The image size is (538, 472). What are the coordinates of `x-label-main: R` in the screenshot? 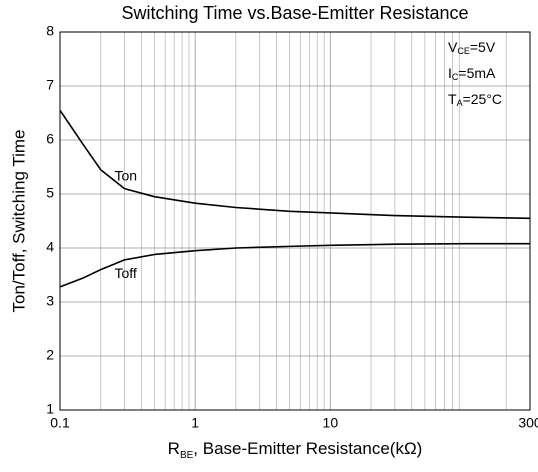 It's located at (174, 448).